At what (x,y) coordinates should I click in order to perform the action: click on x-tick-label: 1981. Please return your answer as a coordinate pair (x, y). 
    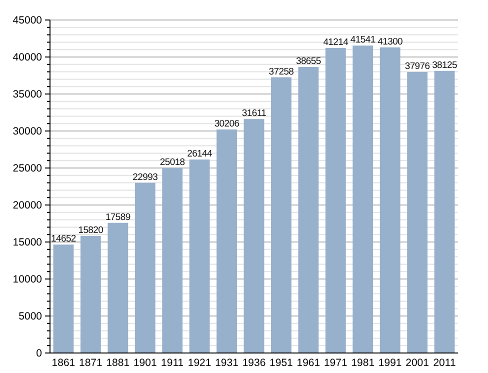
    Looking at the image, I should click on (363, 363).